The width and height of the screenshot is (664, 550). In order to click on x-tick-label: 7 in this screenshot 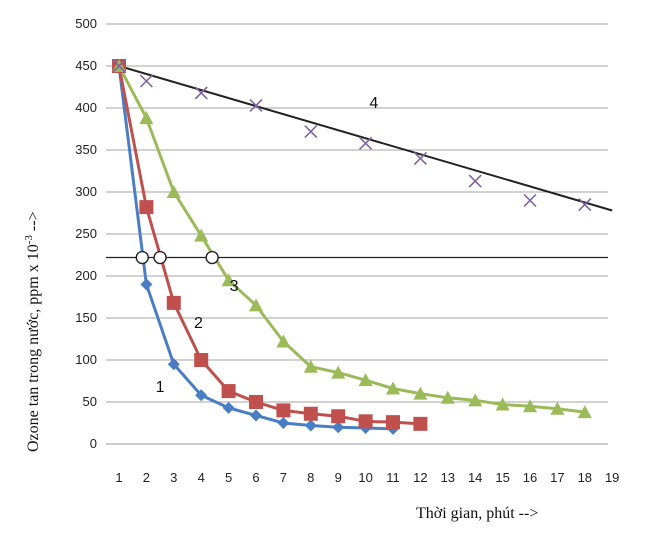, I will do `click(283, 477)`.